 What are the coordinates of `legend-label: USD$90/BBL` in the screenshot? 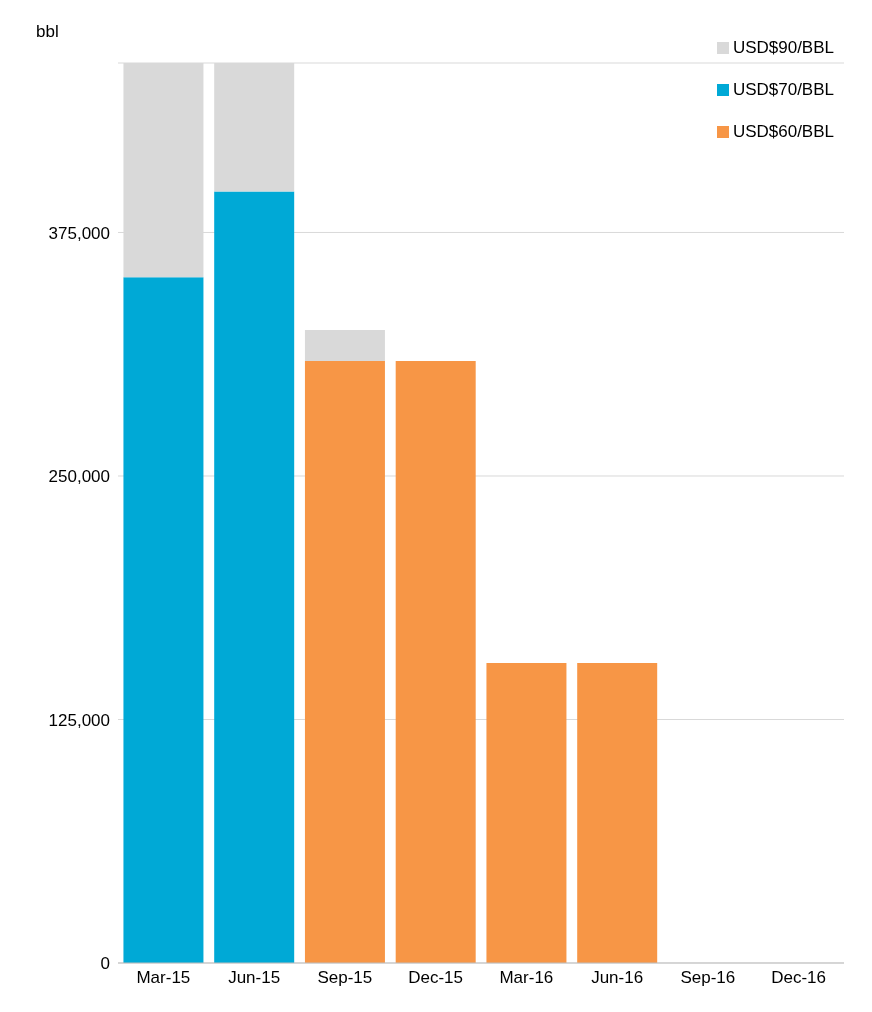 It's located at (783, 48).